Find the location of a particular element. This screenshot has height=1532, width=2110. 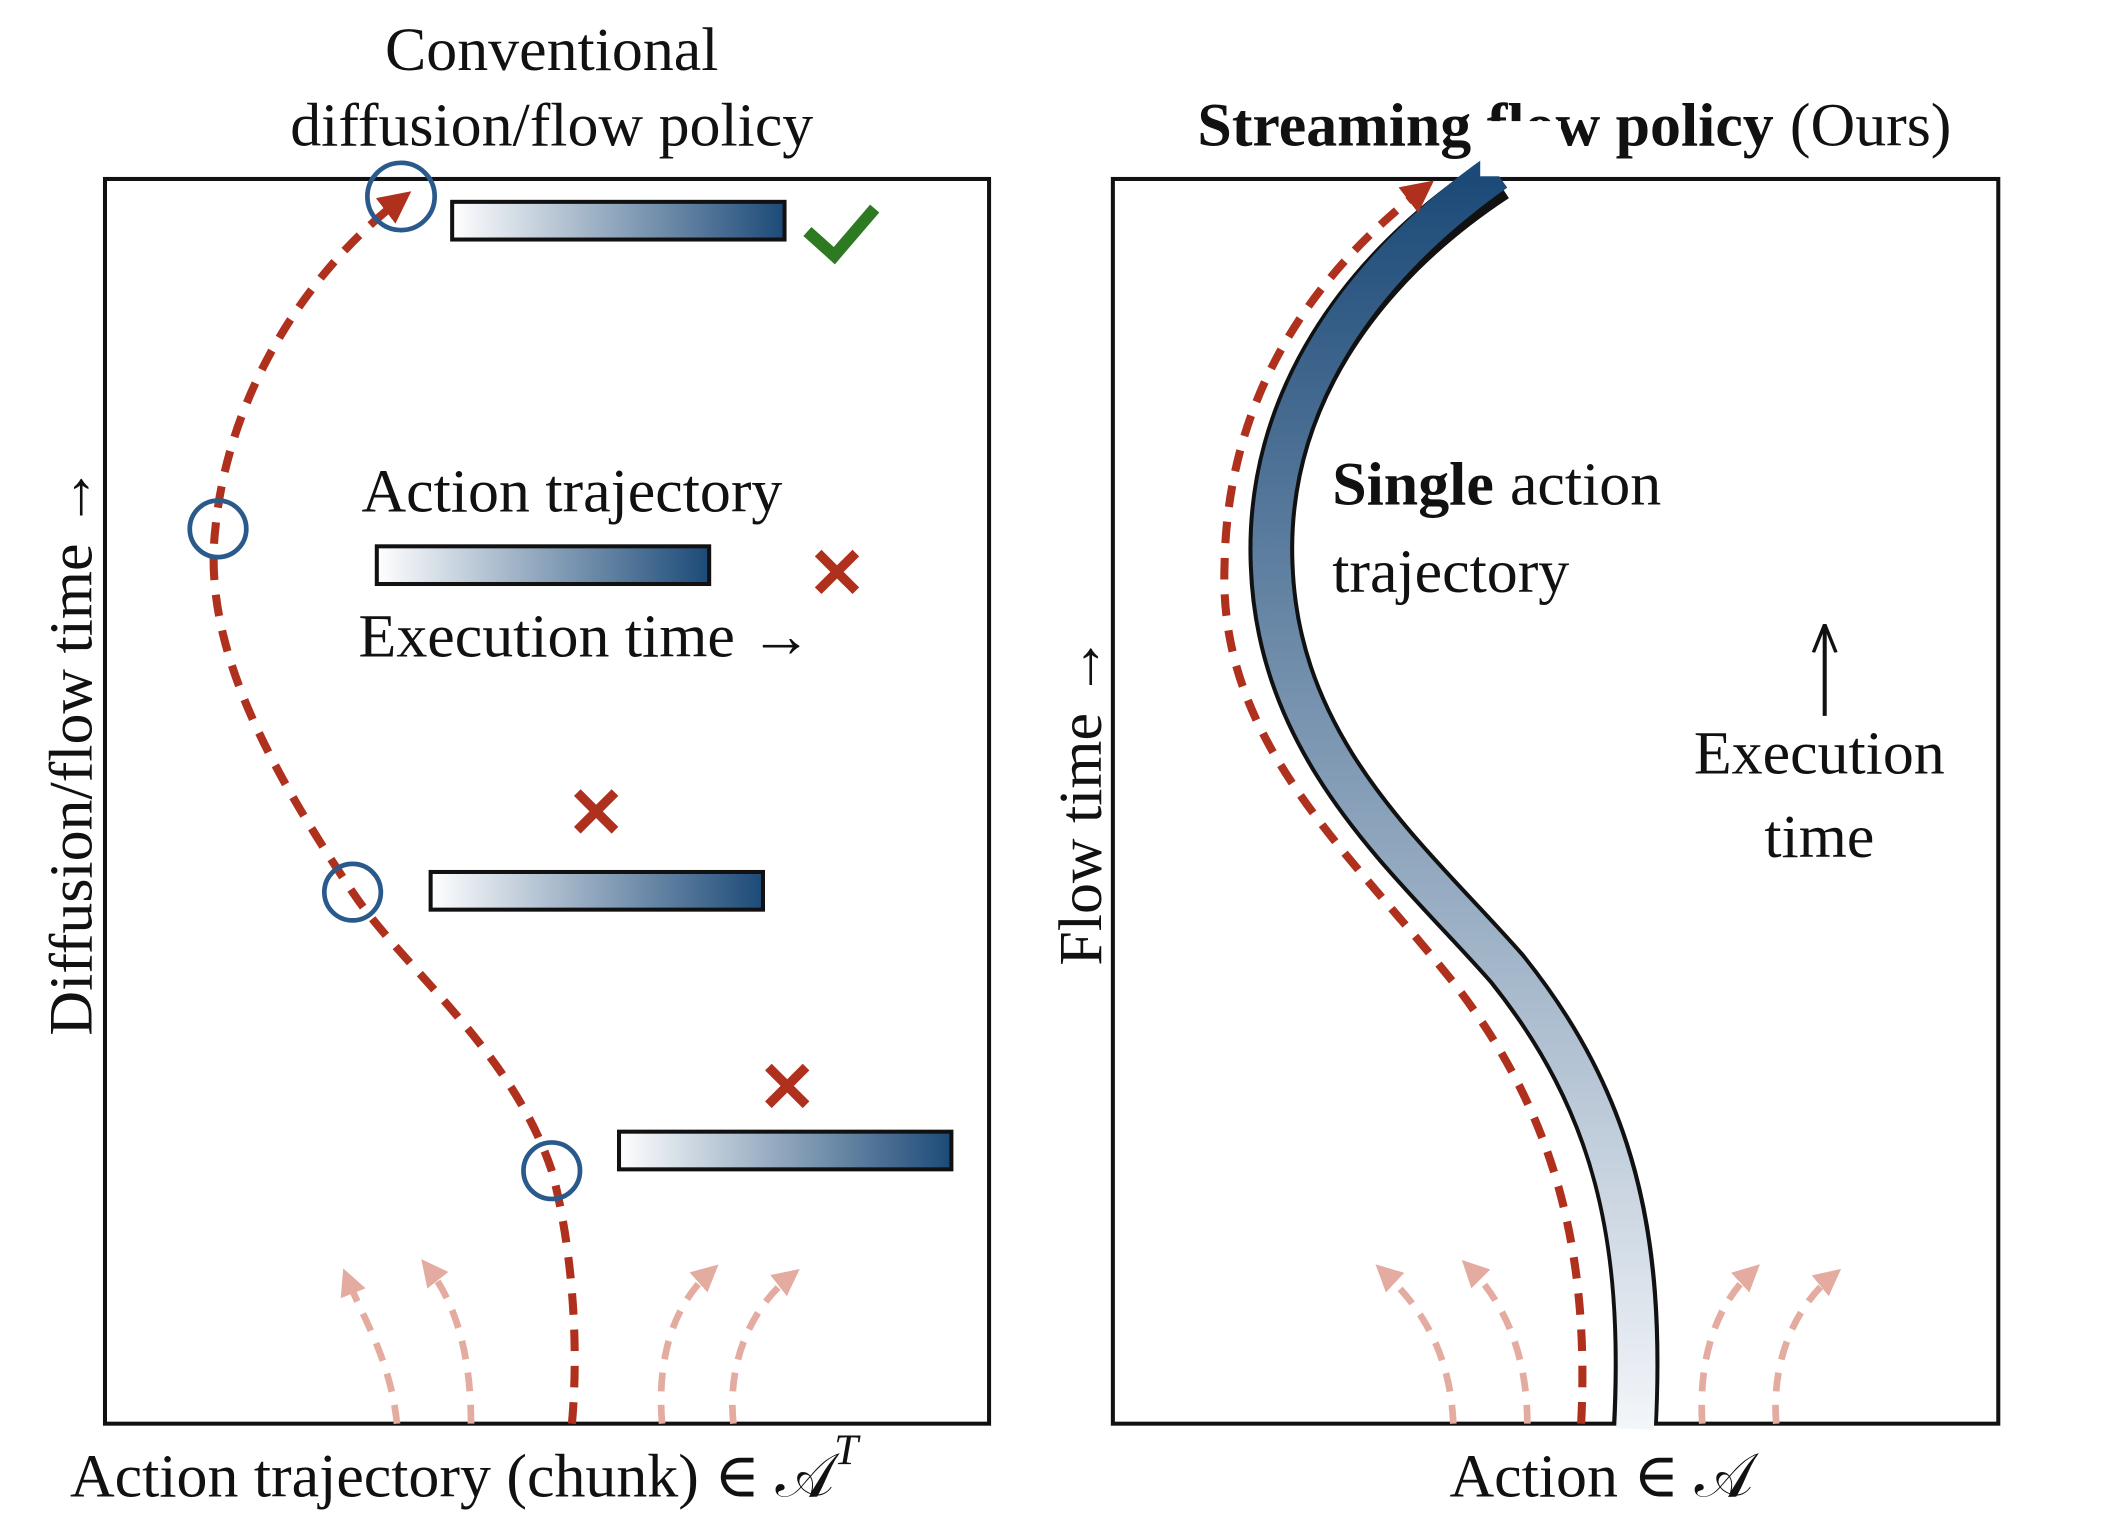

exec-label: time is located at coordinates (1819, 837).